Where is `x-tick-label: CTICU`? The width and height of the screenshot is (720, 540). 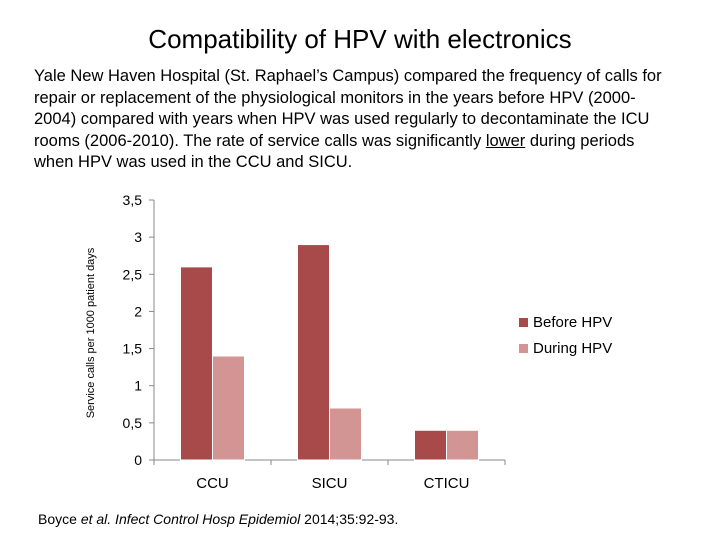
x-tick-label: CTICU is located at coordinates (447, 483).